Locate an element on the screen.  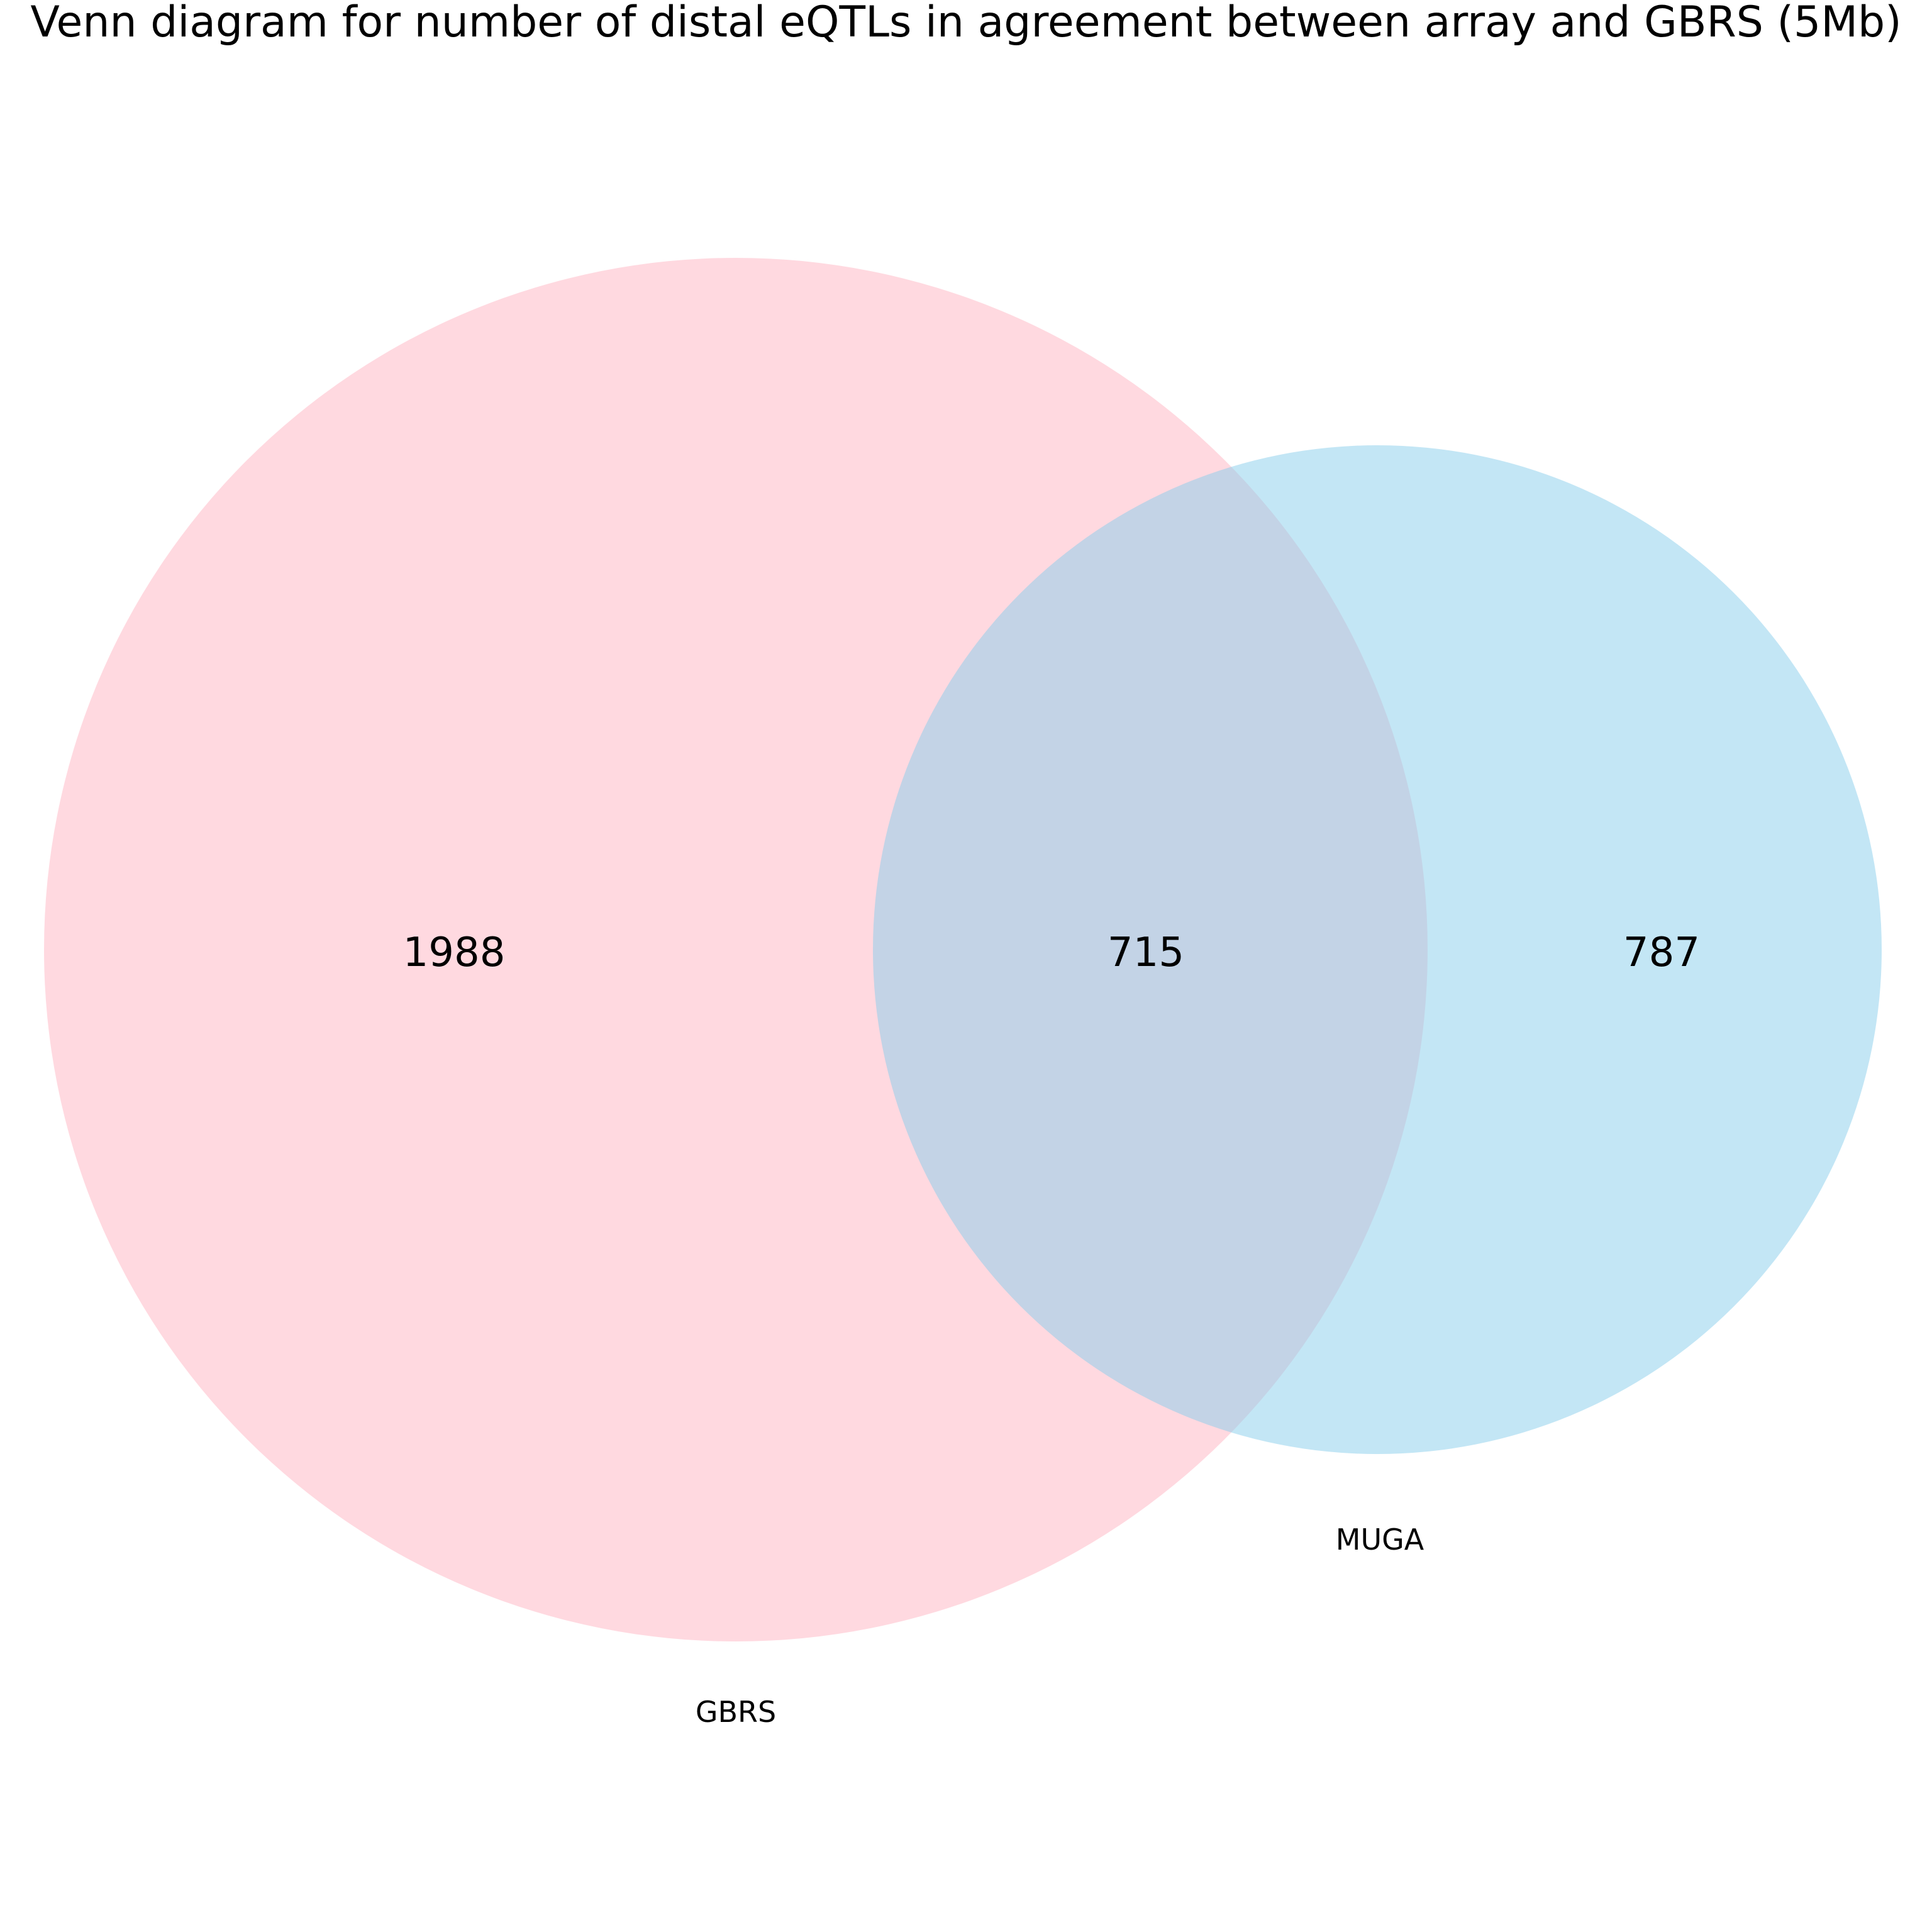
gbrs-only-count: 1988 is located at coordinates (454, 953).